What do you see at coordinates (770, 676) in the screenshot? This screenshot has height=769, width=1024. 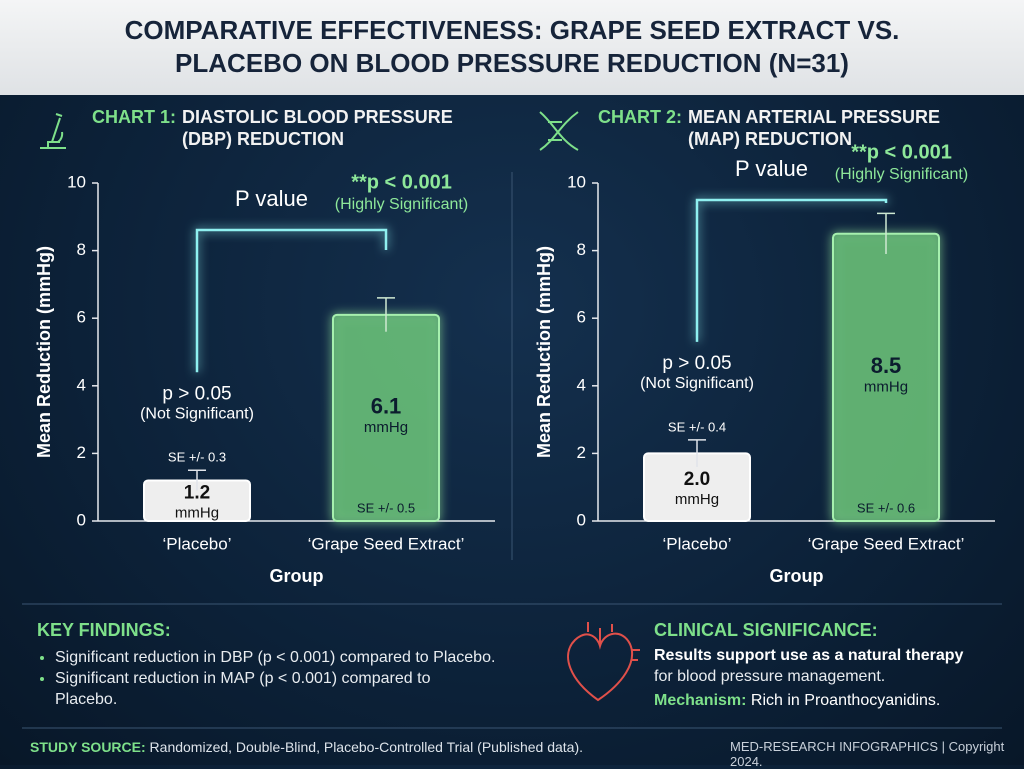 I see `clinical-text: for blood pressure management.` at bounding box center [770, 676].